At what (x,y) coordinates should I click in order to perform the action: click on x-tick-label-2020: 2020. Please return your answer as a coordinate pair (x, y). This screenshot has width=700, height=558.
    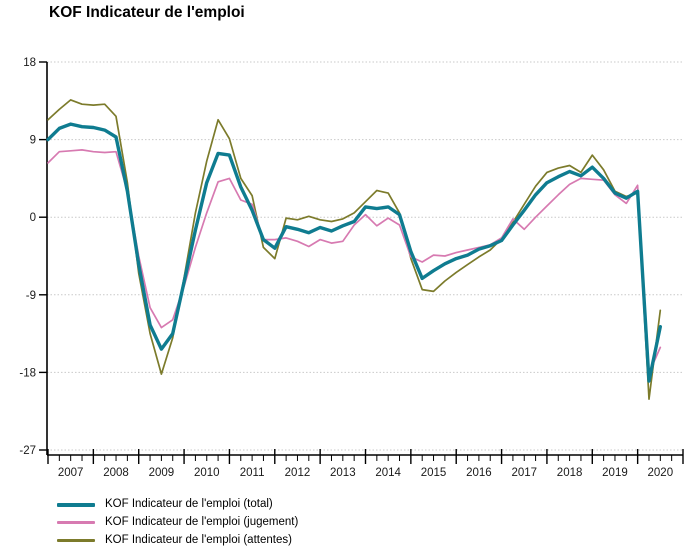
    Looking at the image, I should click on (661, 473).